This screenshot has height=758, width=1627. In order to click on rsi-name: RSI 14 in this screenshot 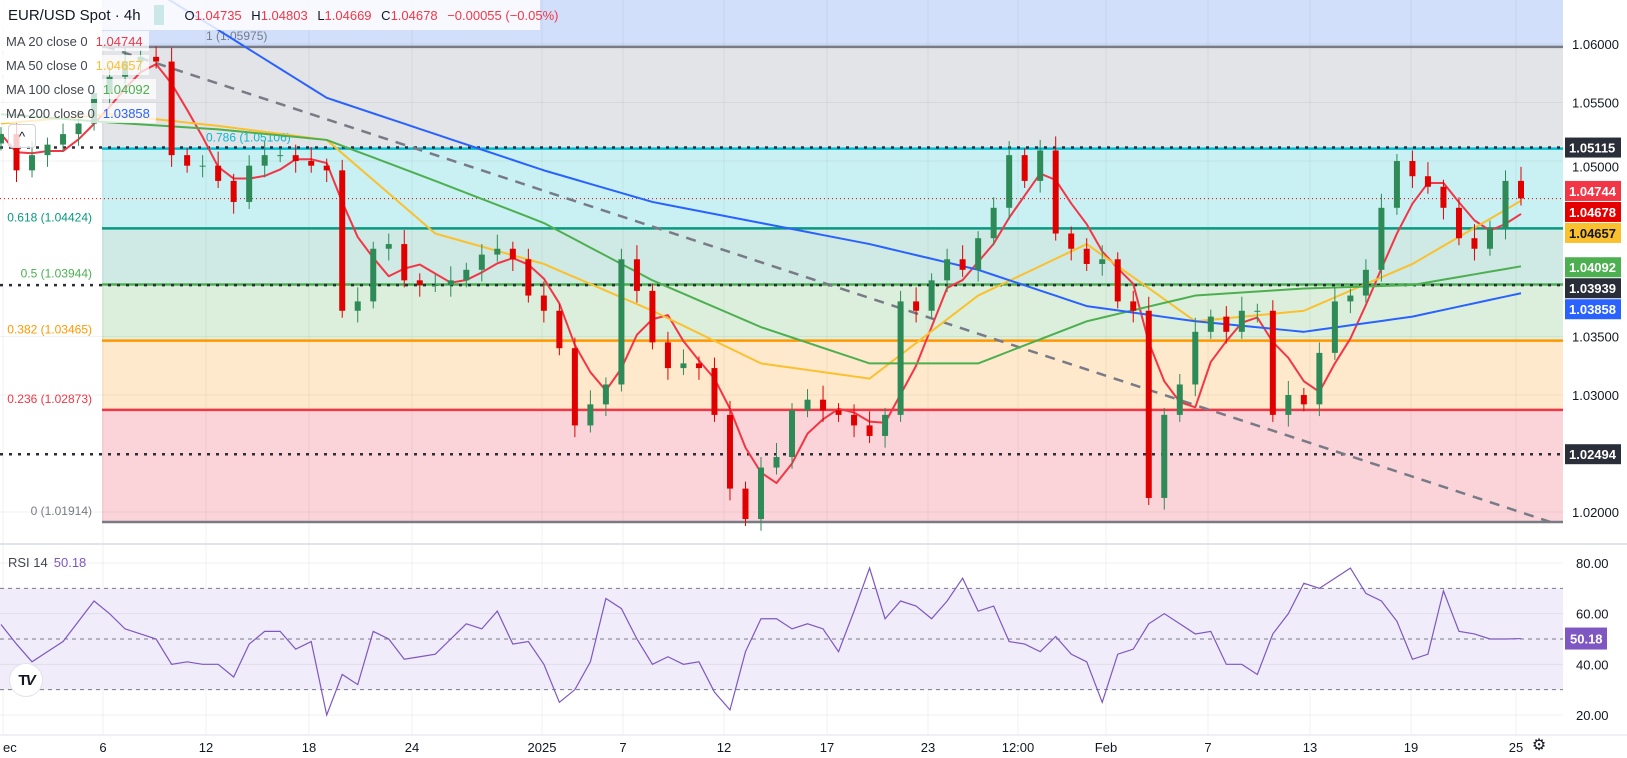, I will do `click(28, 562)`.